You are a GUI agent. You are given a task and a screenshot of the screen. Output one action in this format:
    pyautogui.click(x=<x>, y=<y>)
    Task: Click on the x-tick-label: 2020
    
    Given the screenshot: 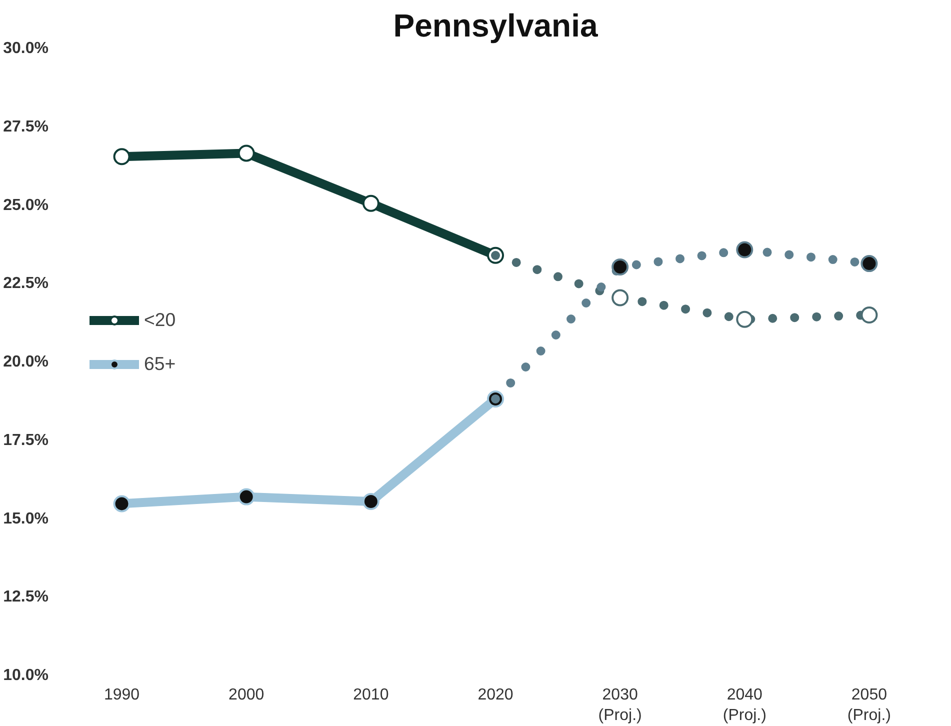 What is the action you would take?
    pyautogui.click(x=496, y=695)
    